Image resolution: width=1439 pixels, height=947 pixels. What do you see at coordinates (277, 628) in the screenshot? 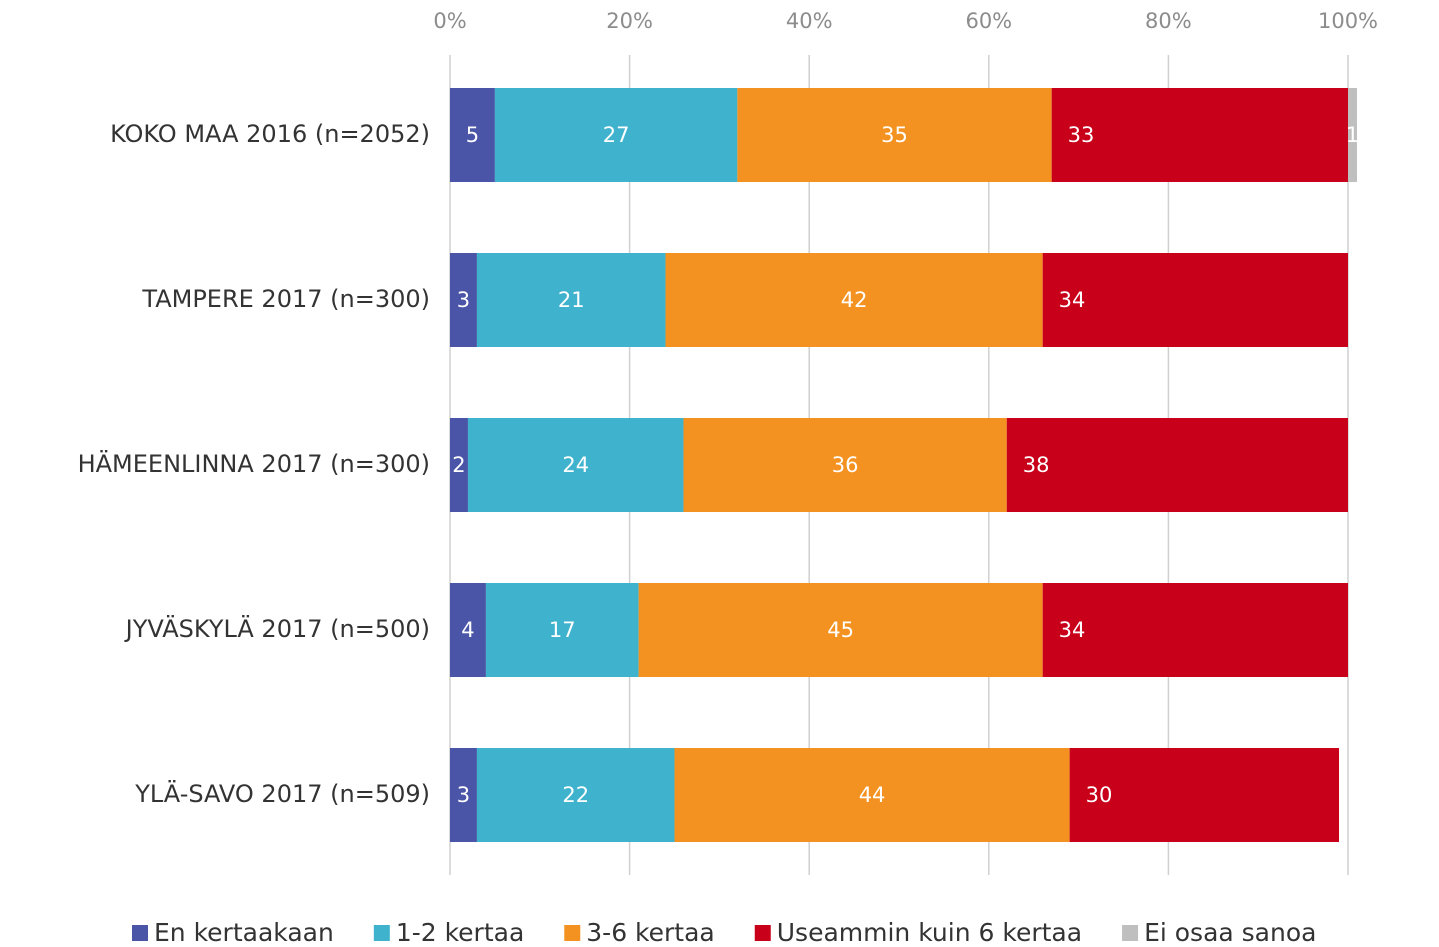
I see `y-tick-label: JYVÄSKYLÄ 2017 (n=500)` at bounding box center [277, 628].